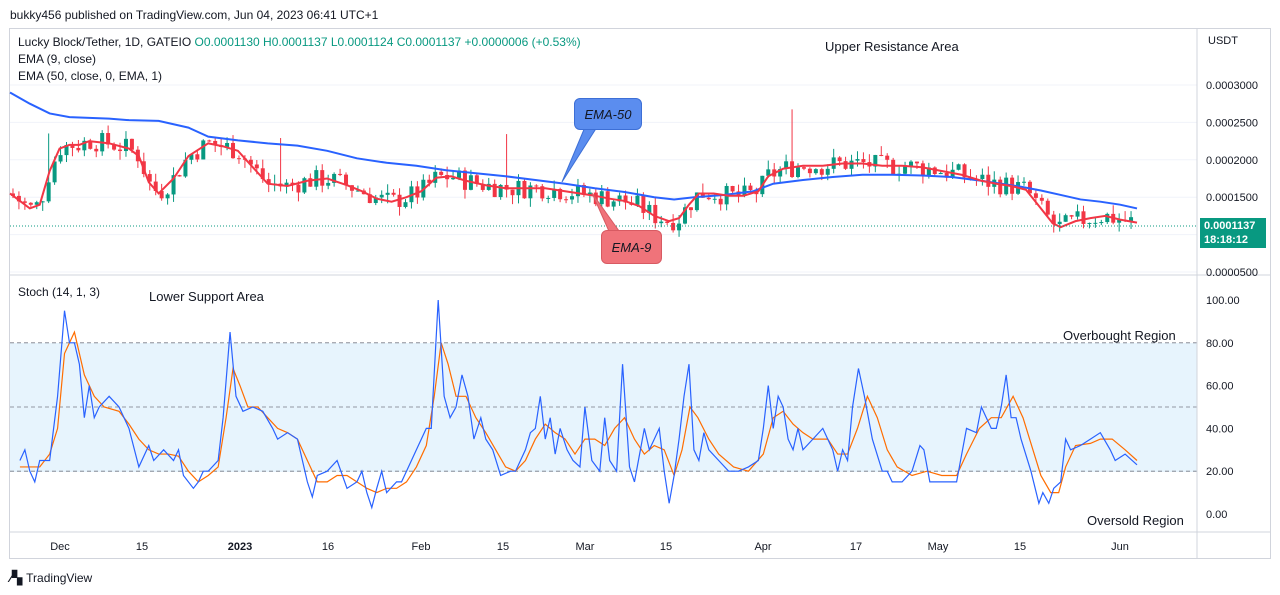  I want to click on brand-name: TradingView, so click(59, 578).